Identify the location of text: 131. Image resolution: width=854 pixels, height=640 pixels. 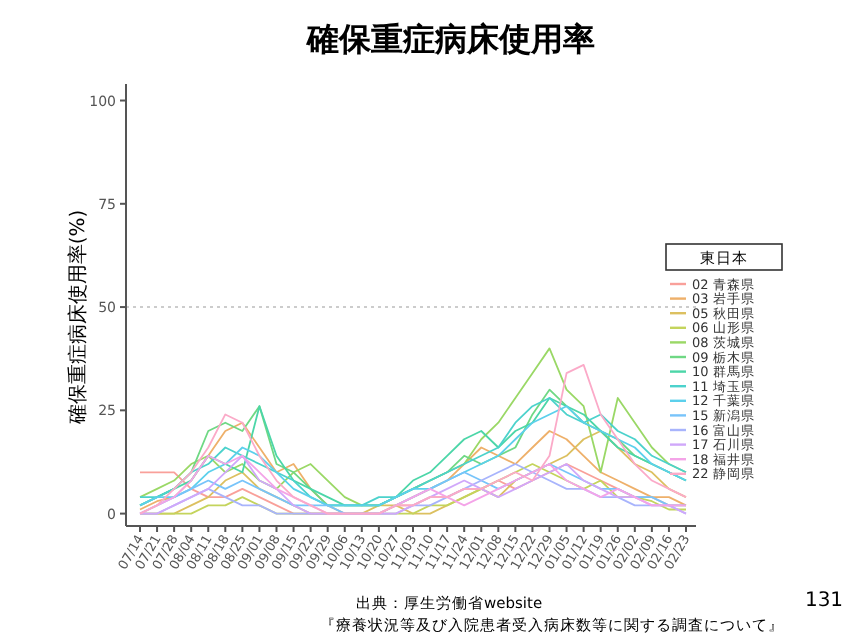
(824, 601).